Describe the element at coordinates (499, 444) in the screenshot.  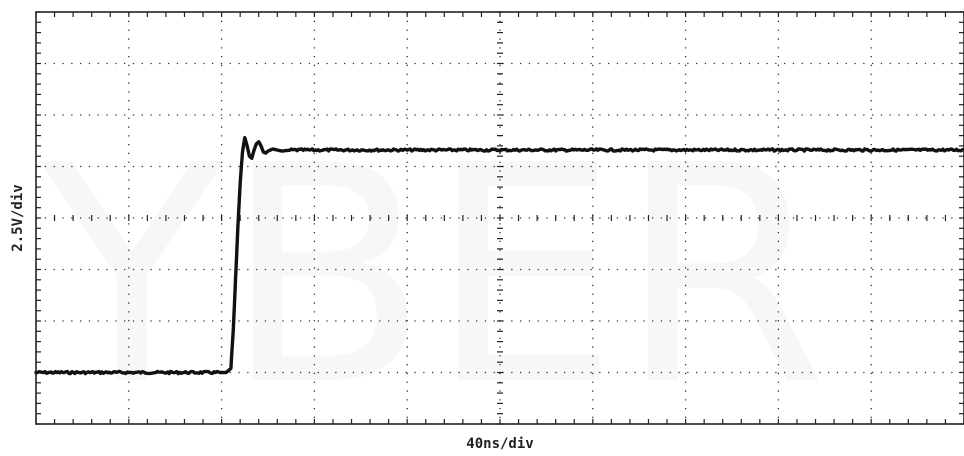
I see `x-axis-label: 40ns/div` at that location.